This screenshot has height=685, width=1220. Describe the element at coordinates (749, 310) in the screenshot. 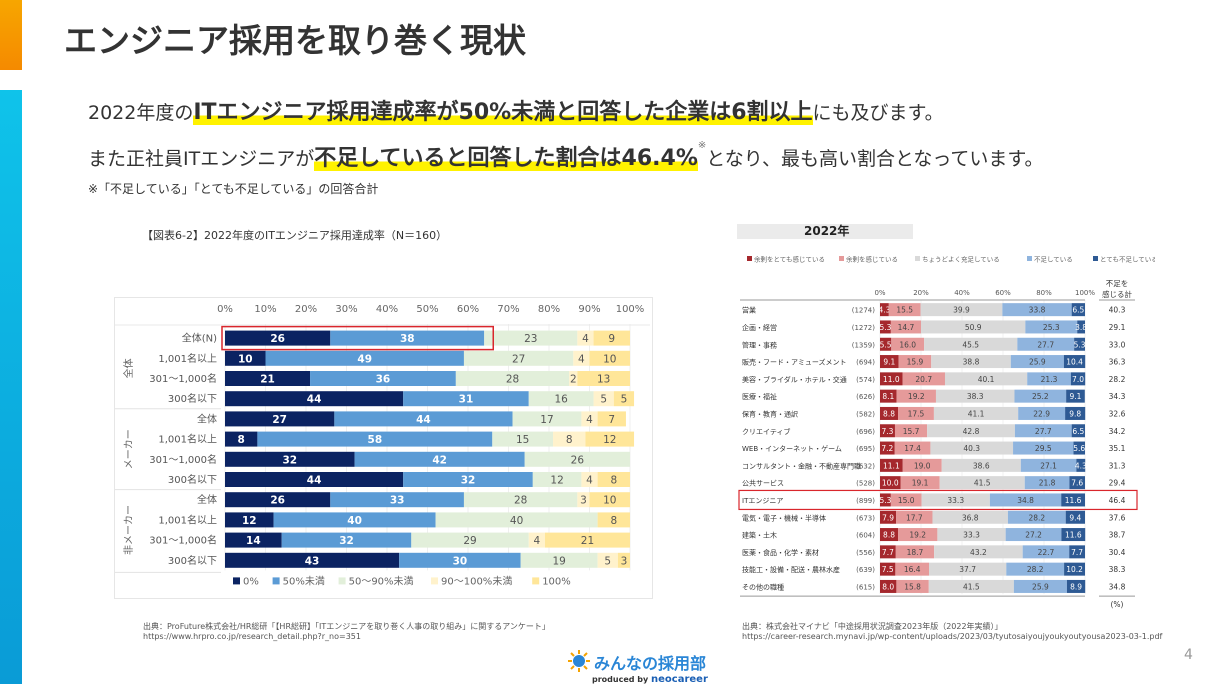

I see `row-label: 営業` at that location.